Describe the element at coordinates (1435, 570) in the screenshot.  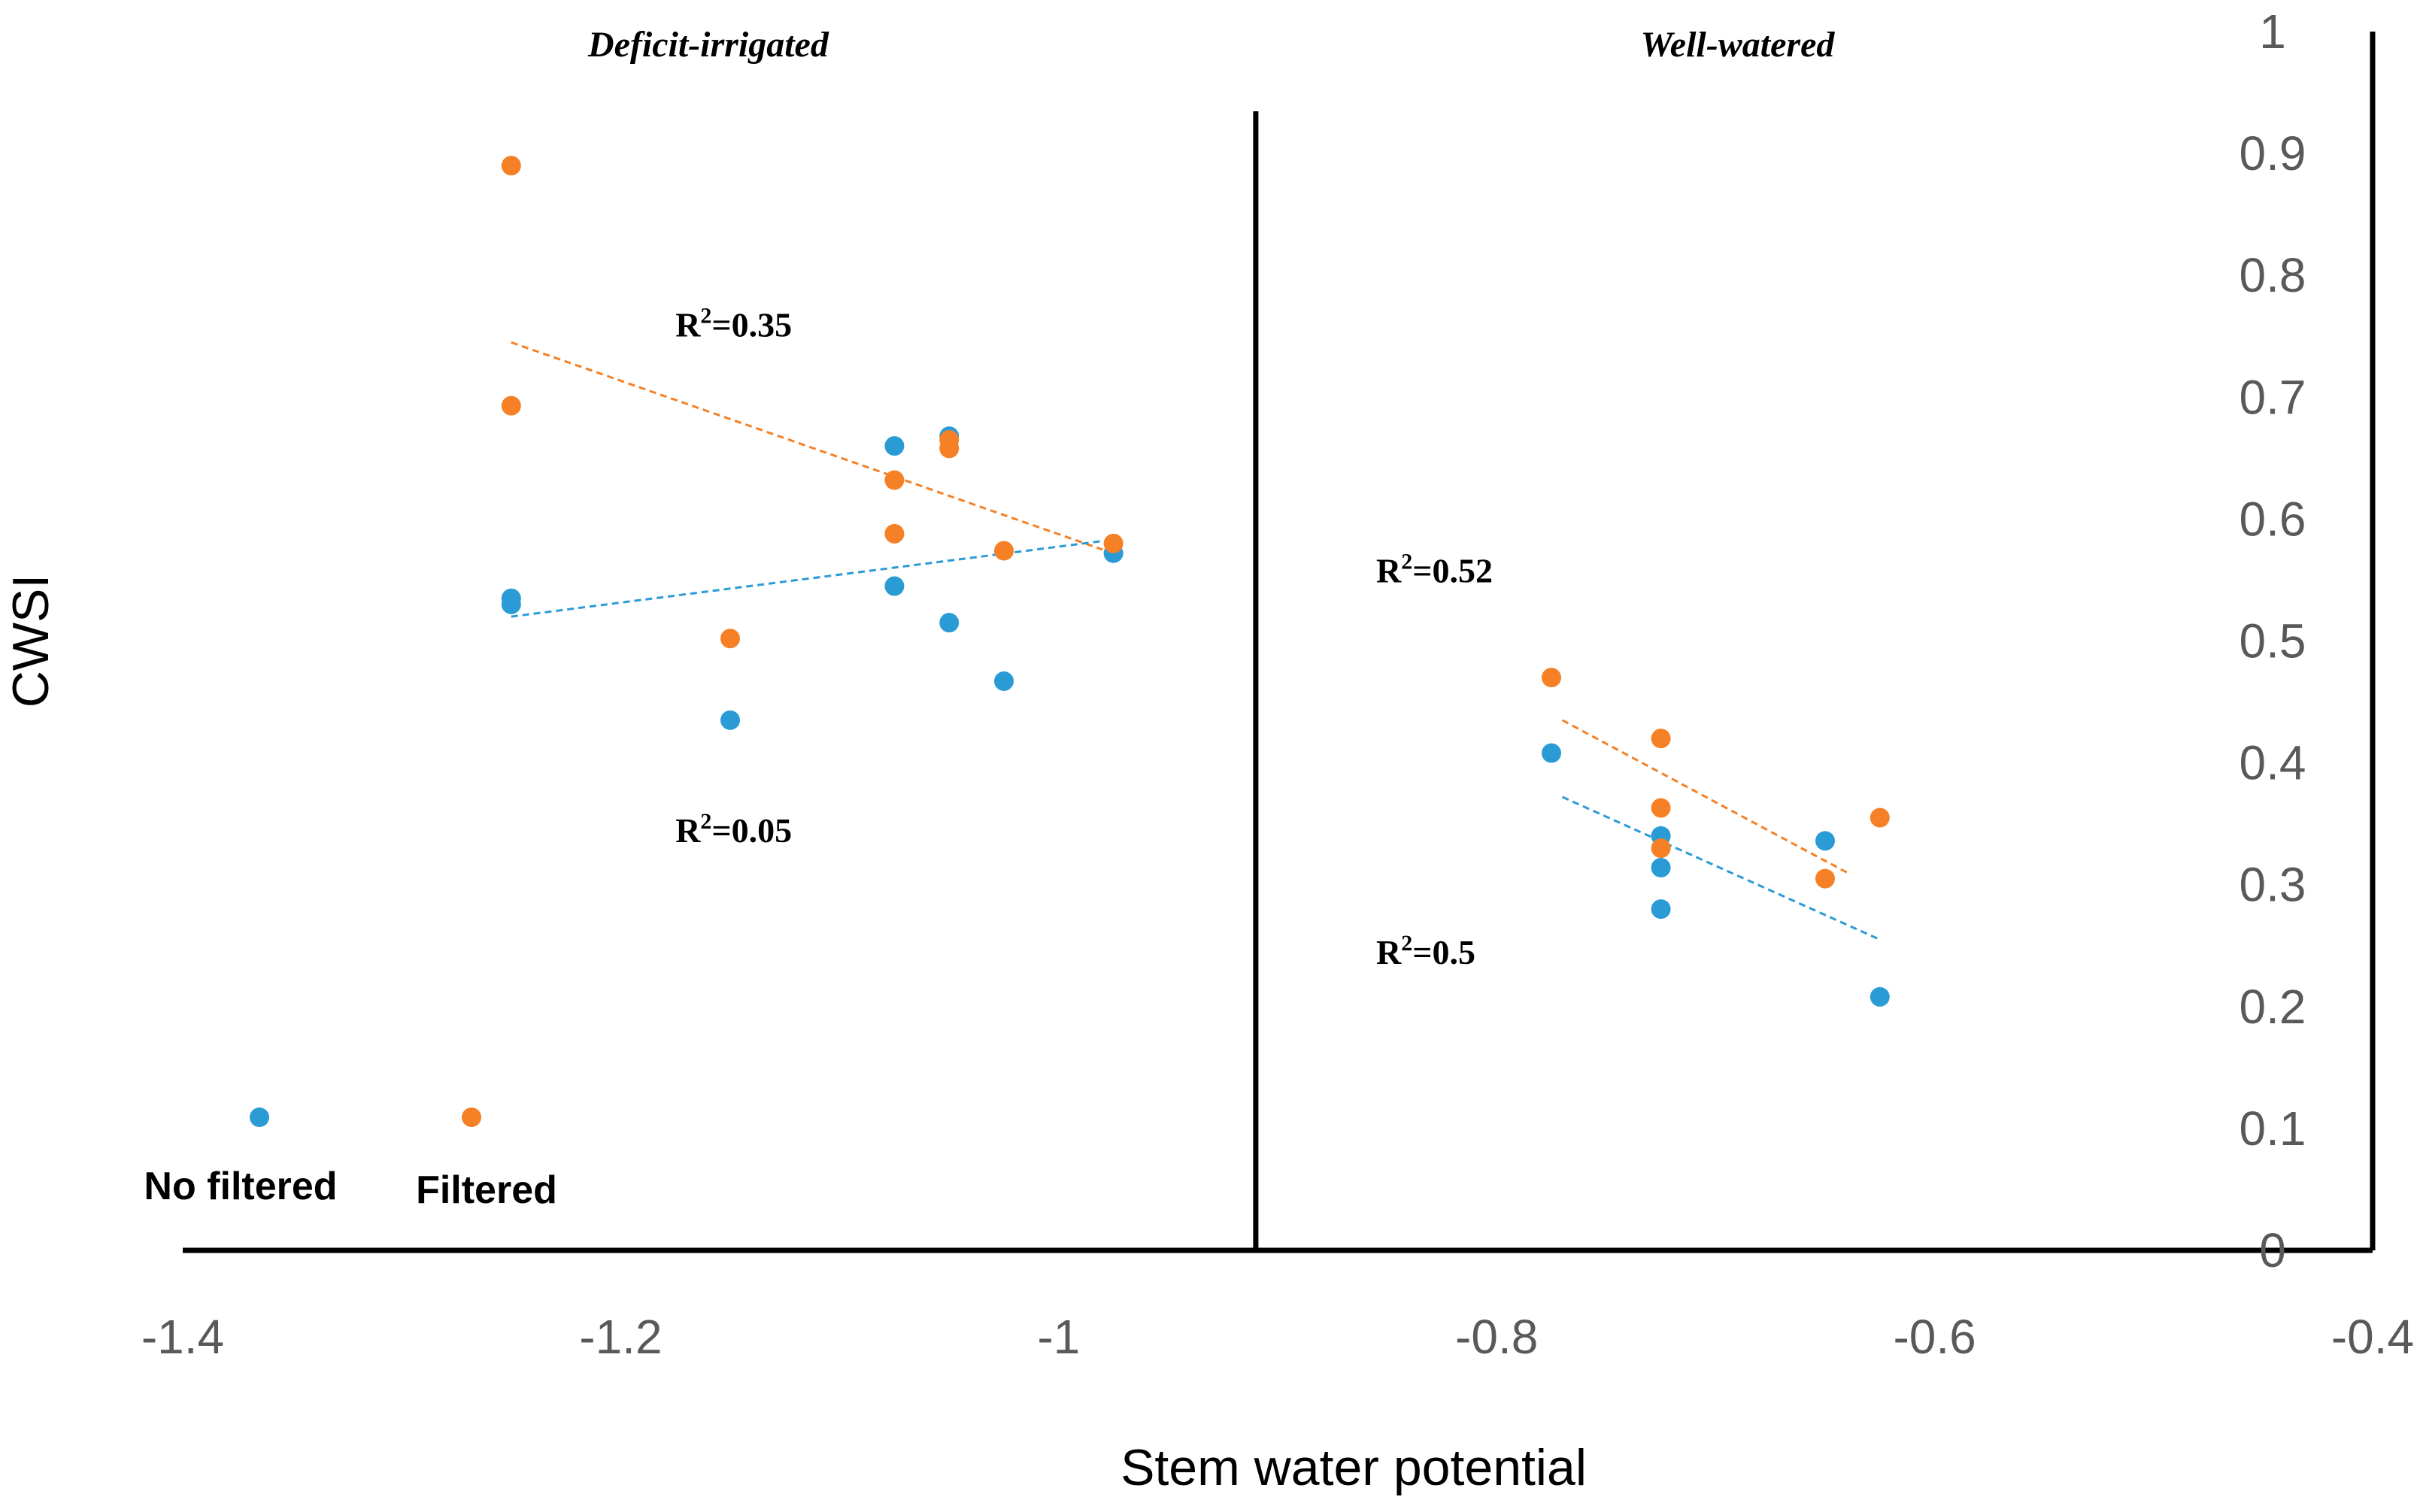
I see `r-squared-label: R2=0.52` at that location.